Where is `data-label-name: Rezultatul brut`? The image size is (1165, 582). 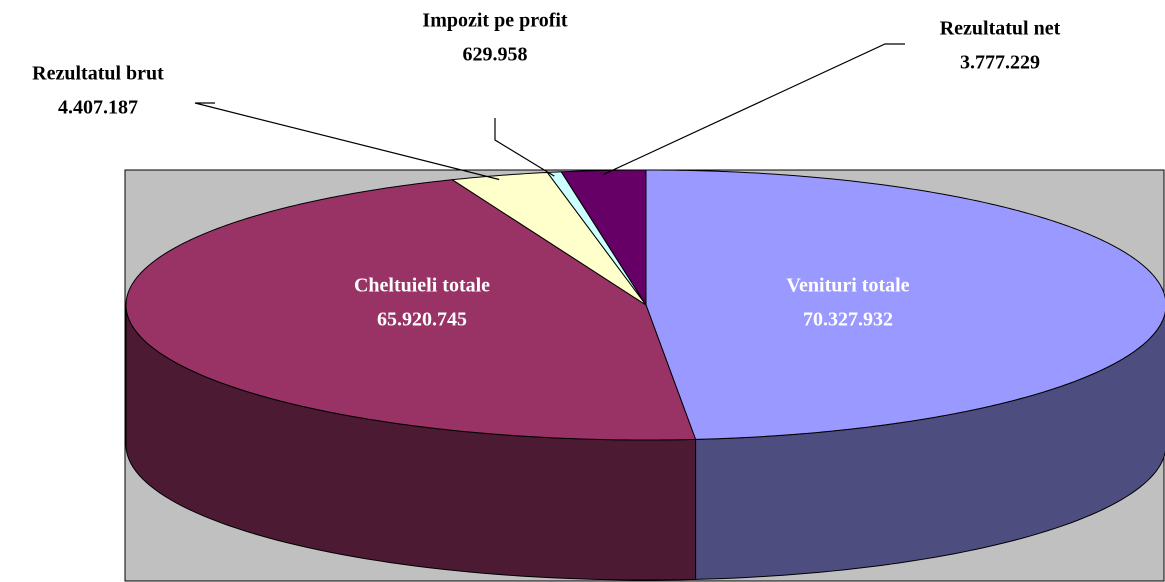
data-label-name: Rezultatul brut is located at coordinates (98, 74).